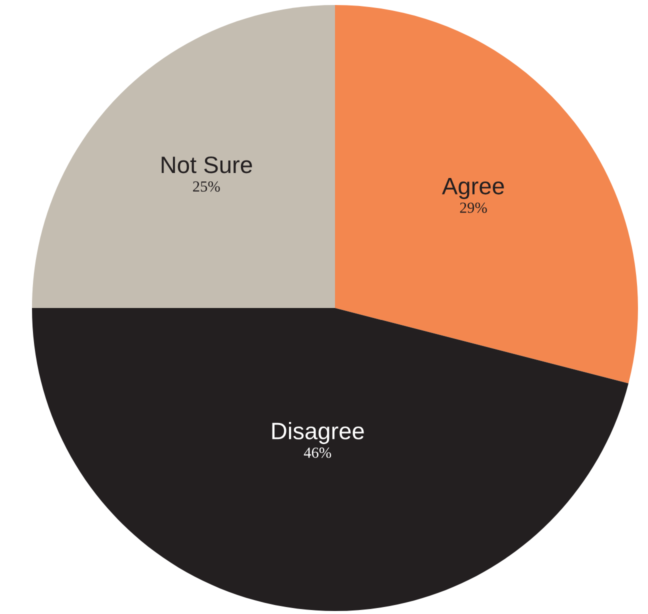 The height and width of the screenshot is (614, 648). Describe the element at coordinates (473, 189) in the screenshot. I see `slice-label: Agree` at that location.